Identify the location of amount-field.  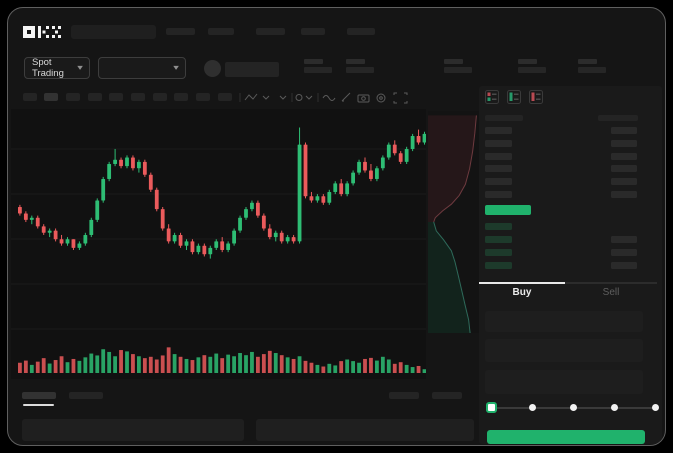
(564, 350).